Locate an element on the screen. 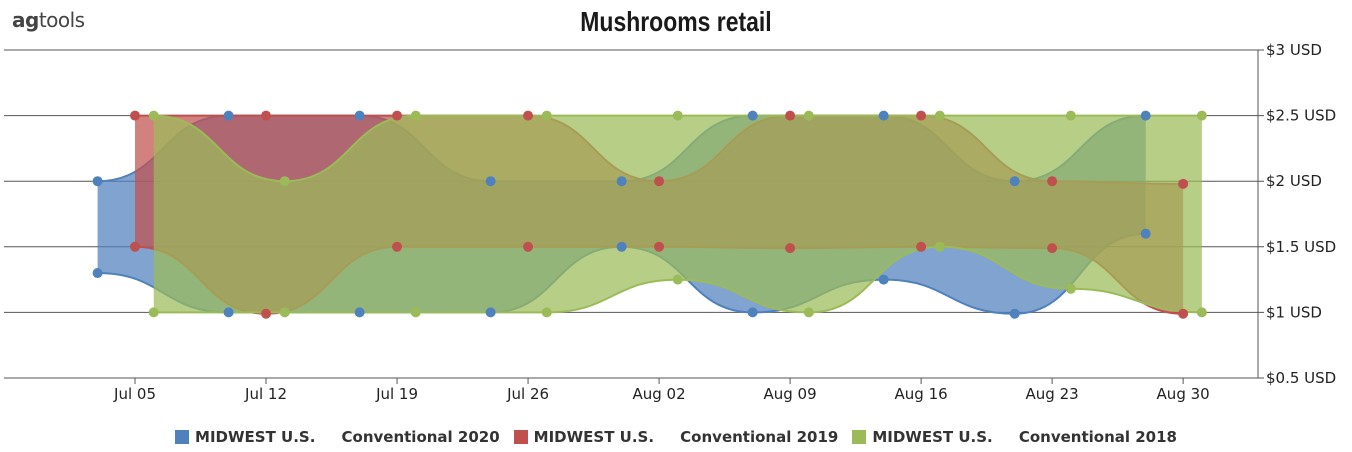 Image resolution: width=1352 pixels, height=452 pixels. x-tick-label: Jul 19 is located at coordinates (396, 394).